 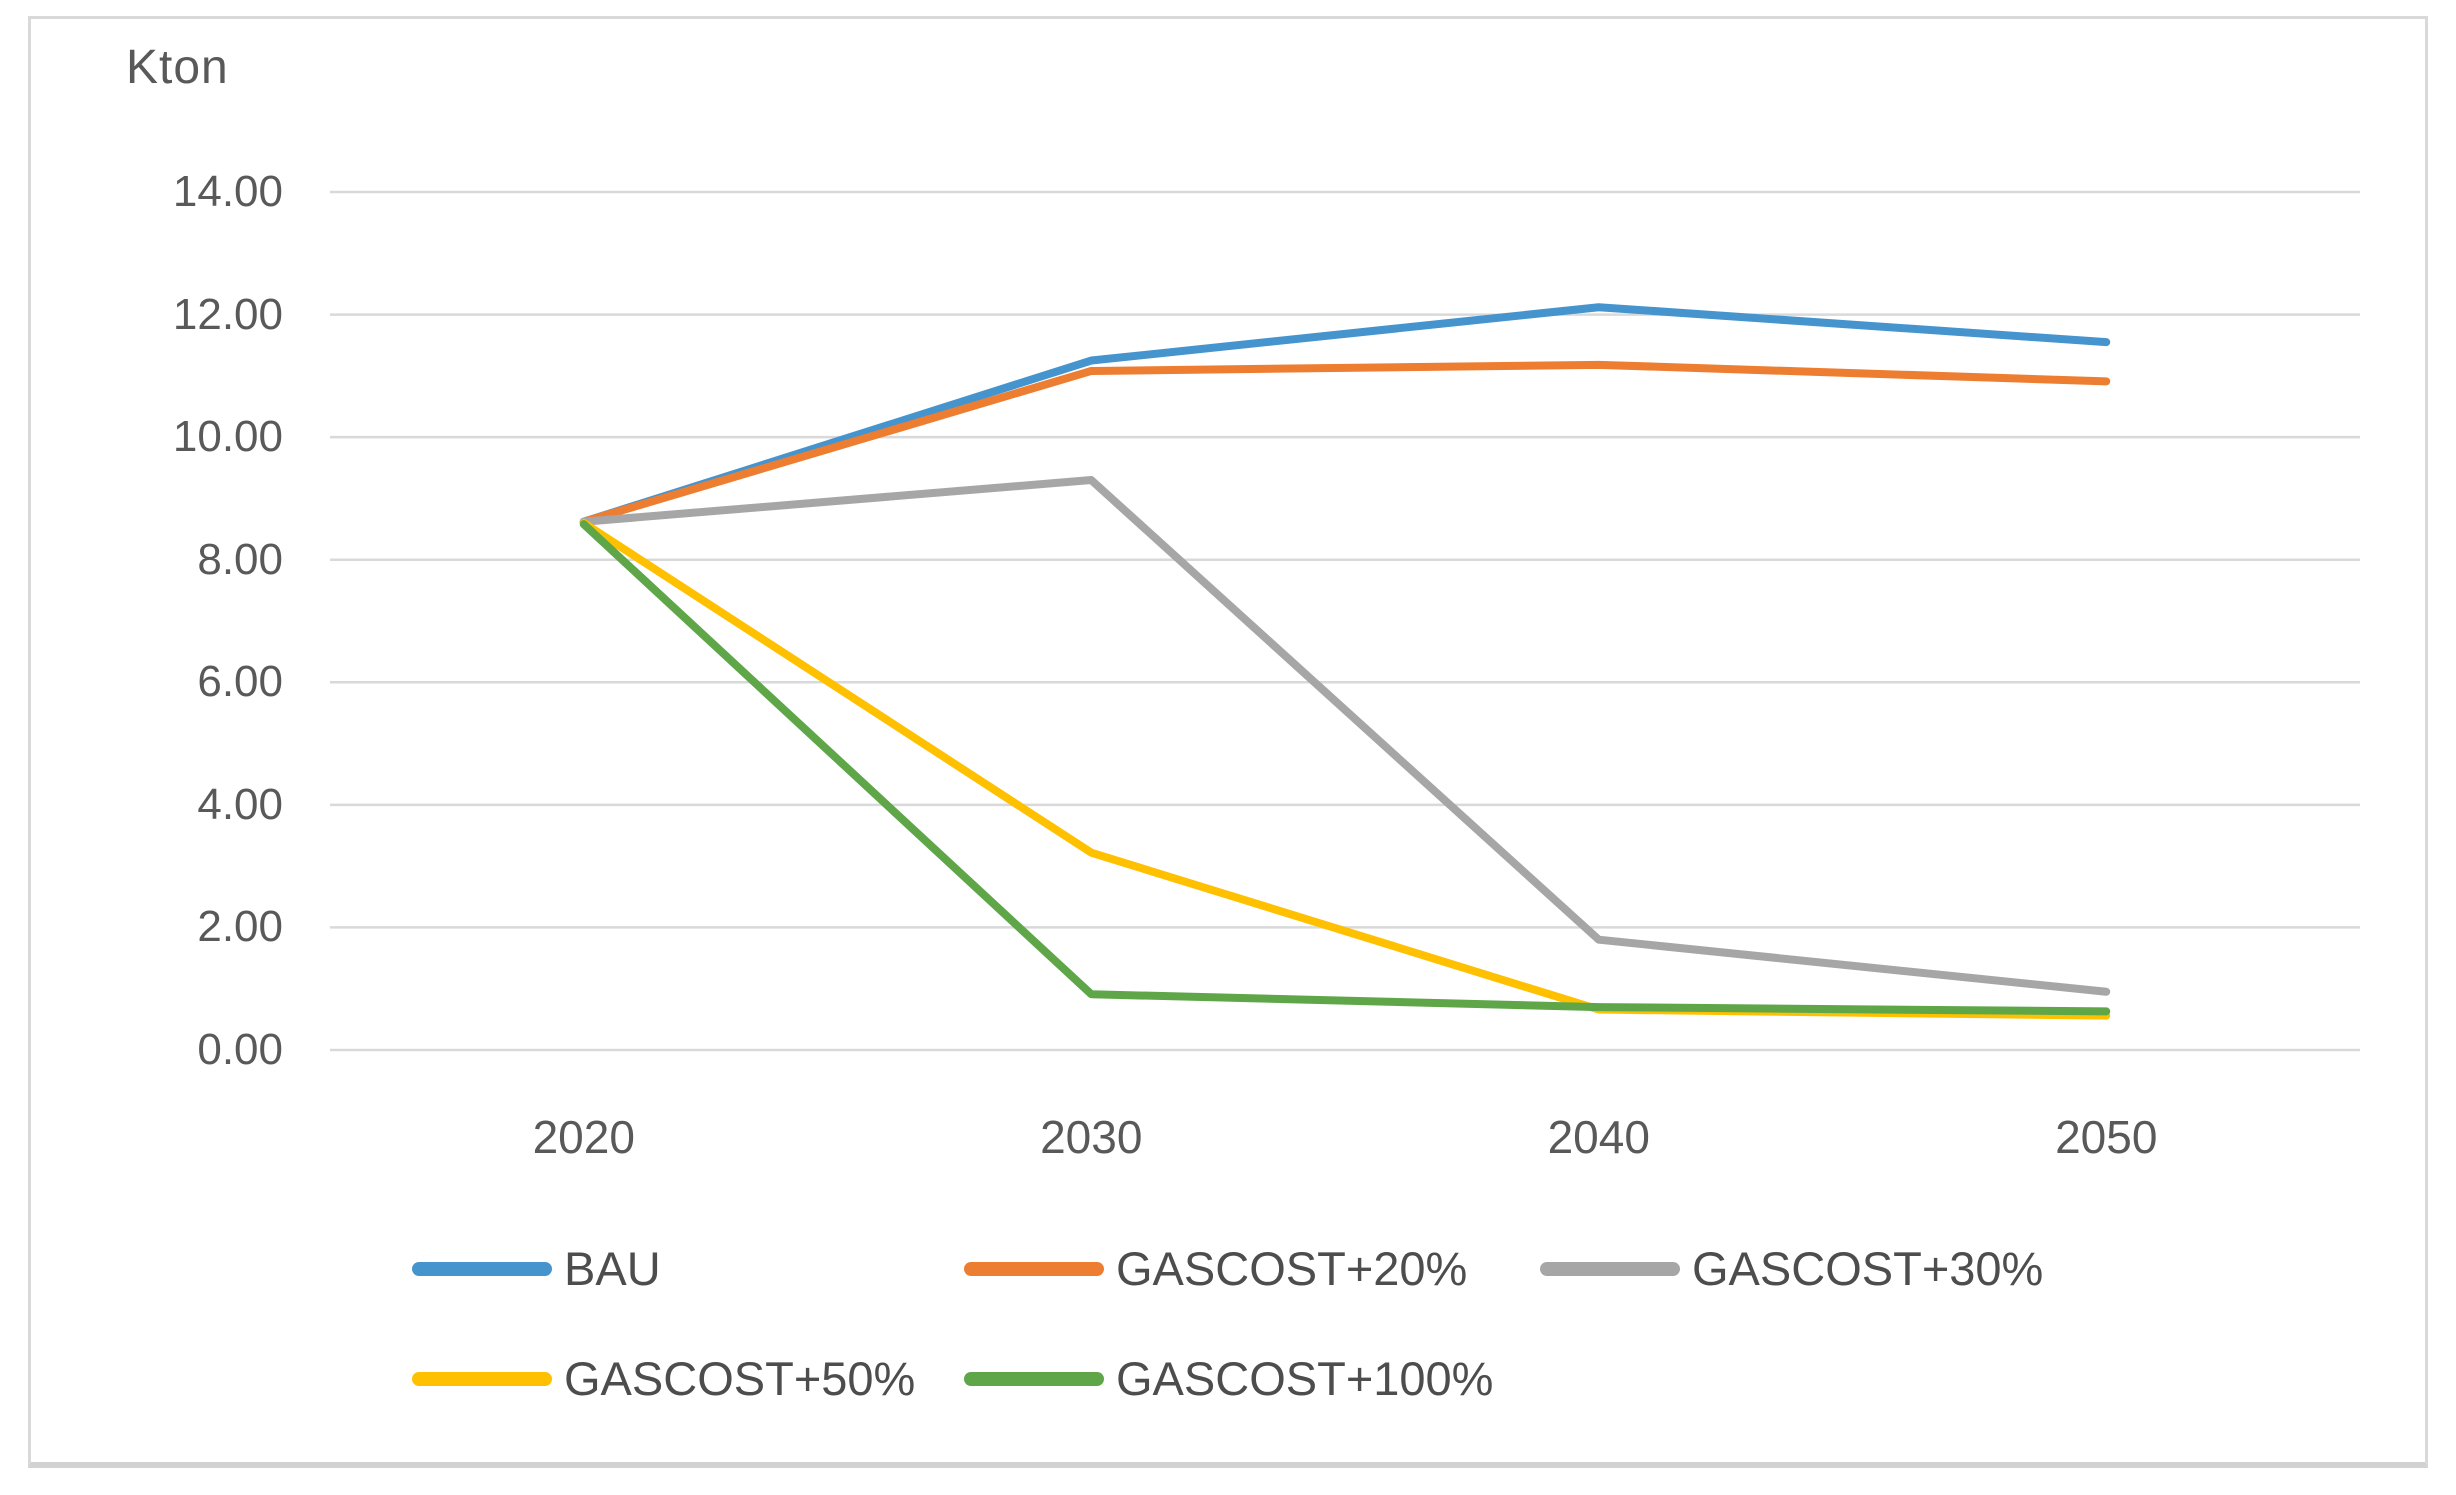 What do you see at coordinates (177, 67) in the screenshot?
I see `y-axis-title: Kton` at bounding box center [177, 67].